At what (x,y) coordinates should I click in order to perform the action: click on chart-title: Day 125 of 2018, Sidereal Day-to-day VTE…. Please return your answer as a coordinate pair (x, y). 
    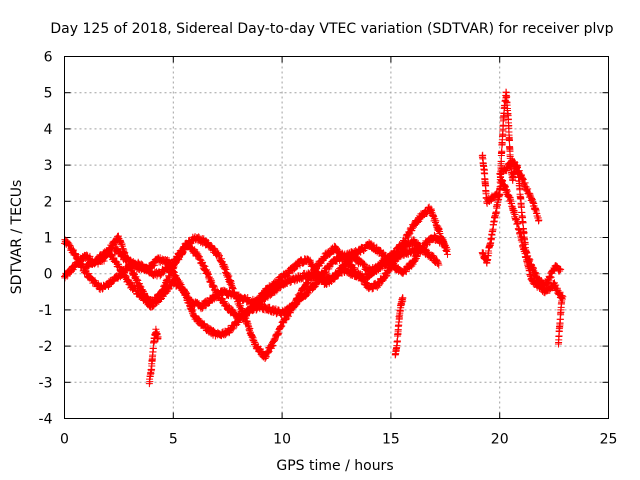
    Looking at the image, I should click on (331, 29).